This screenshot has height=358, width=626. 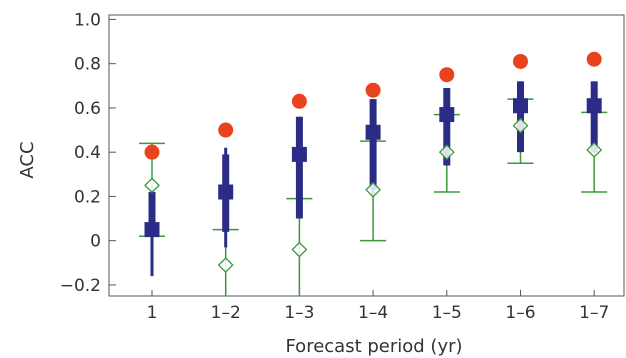 I want to click on x-tick-label: 1–5, so click(x=447, y=313).